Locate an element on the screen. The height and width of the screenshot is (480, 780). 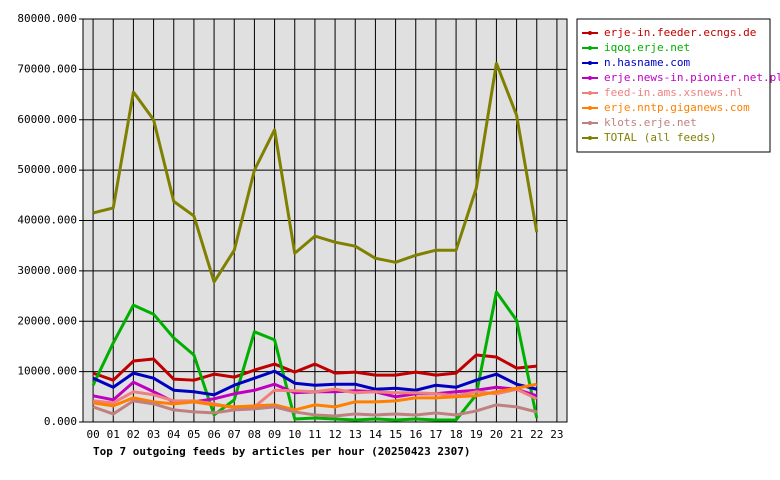
legend-label: erje.news-in.pionier.net.pl is located at coordinates (692, 77).